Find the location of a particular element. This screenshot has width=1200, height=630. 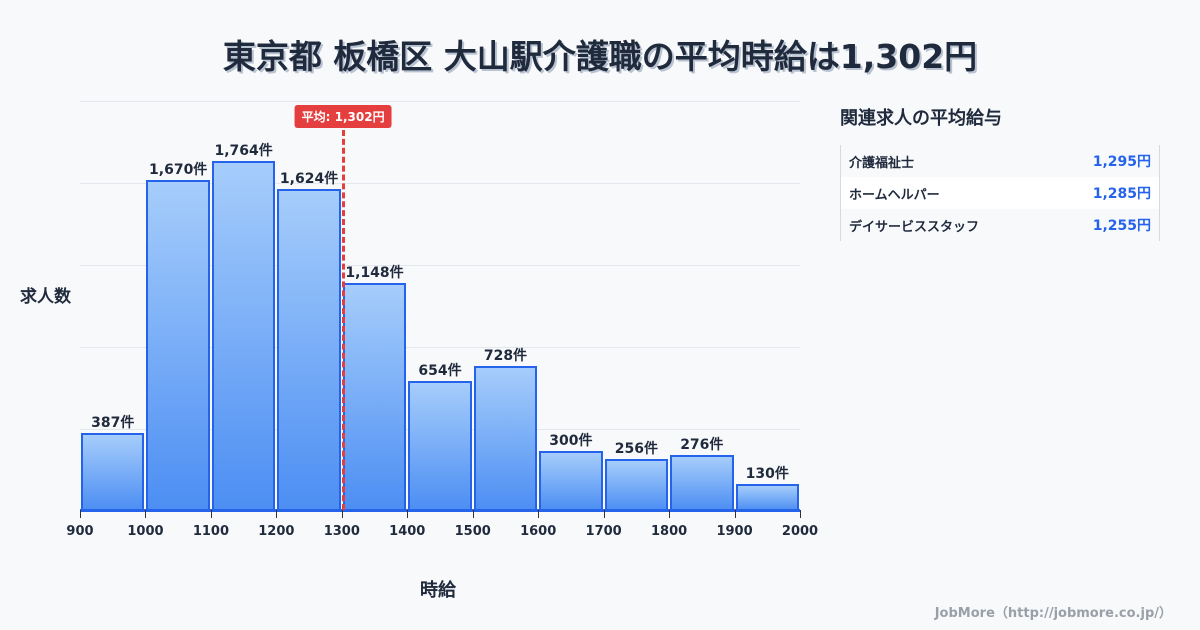

x-tick-label: 1000 is located at coordinates (145, 531).